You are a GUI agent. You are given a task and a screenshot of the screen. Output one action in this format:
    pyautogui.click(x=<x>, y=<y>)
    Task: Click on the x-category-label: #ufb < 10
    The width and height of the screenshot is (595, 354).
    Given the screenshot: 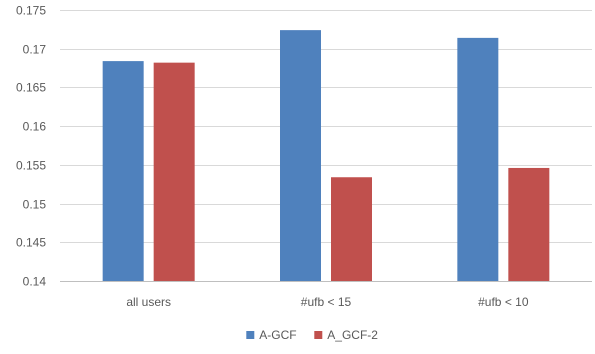 What is the action you would take?
    pyautogui.click(x=503, y=302)
    